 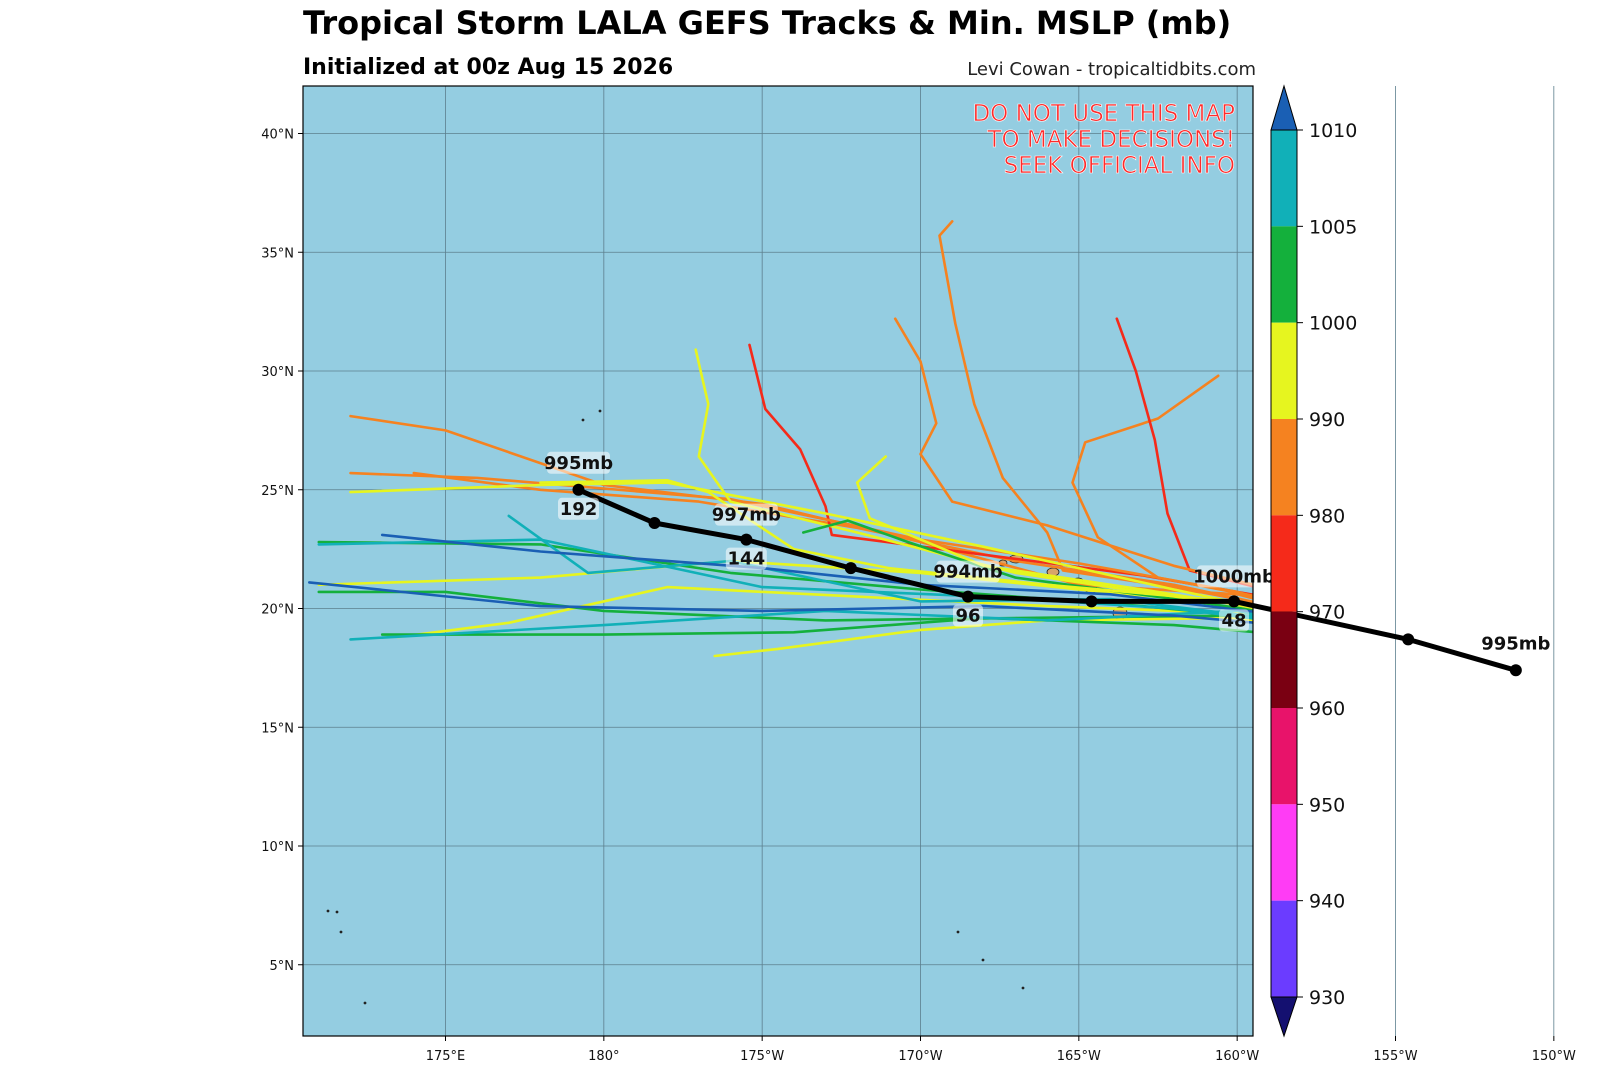 What do you see at coordinates (277, 135) in the screenshot?
I see `lat-label: 40°N` at bounding box center [277, 135].